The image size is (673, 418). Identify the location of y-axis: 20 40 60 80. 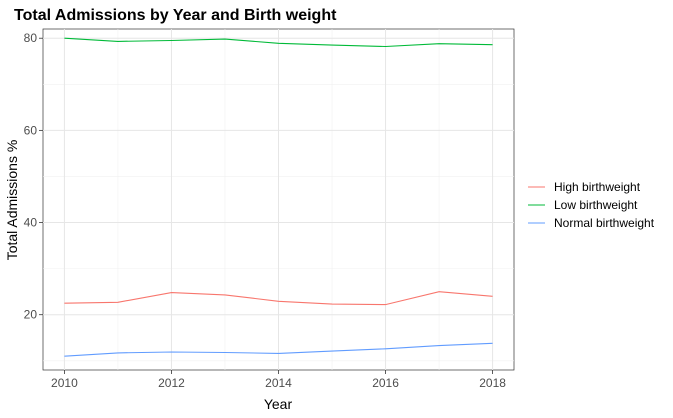
(33, 176).